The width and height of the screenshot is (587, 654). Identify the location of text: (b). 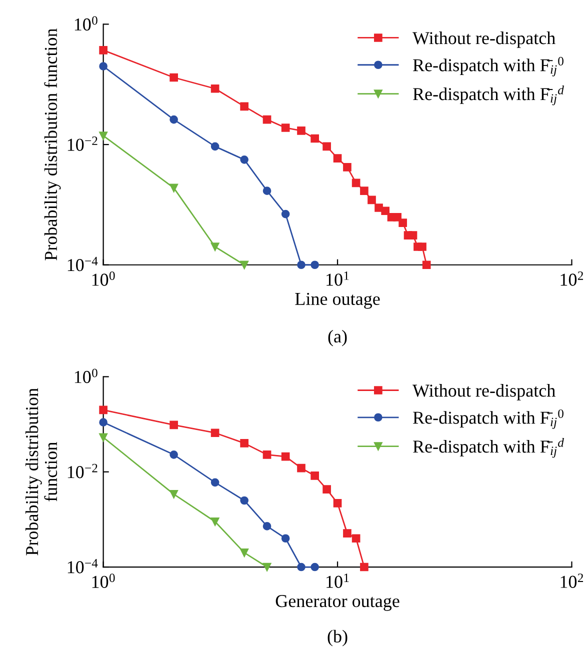
(338, 638).